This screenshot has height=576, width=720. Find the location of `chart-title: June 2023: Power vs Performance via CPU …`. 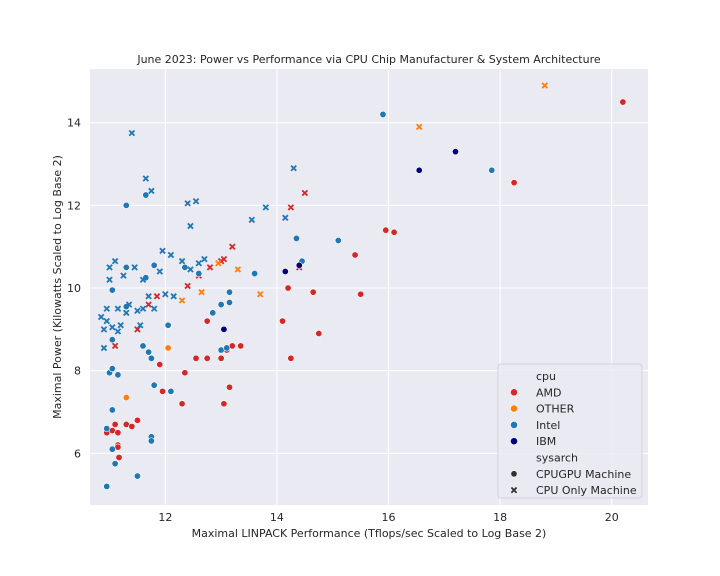

chart-title: June 2023: Power vs Performance via CPU … is located at coordinates (368, 59).